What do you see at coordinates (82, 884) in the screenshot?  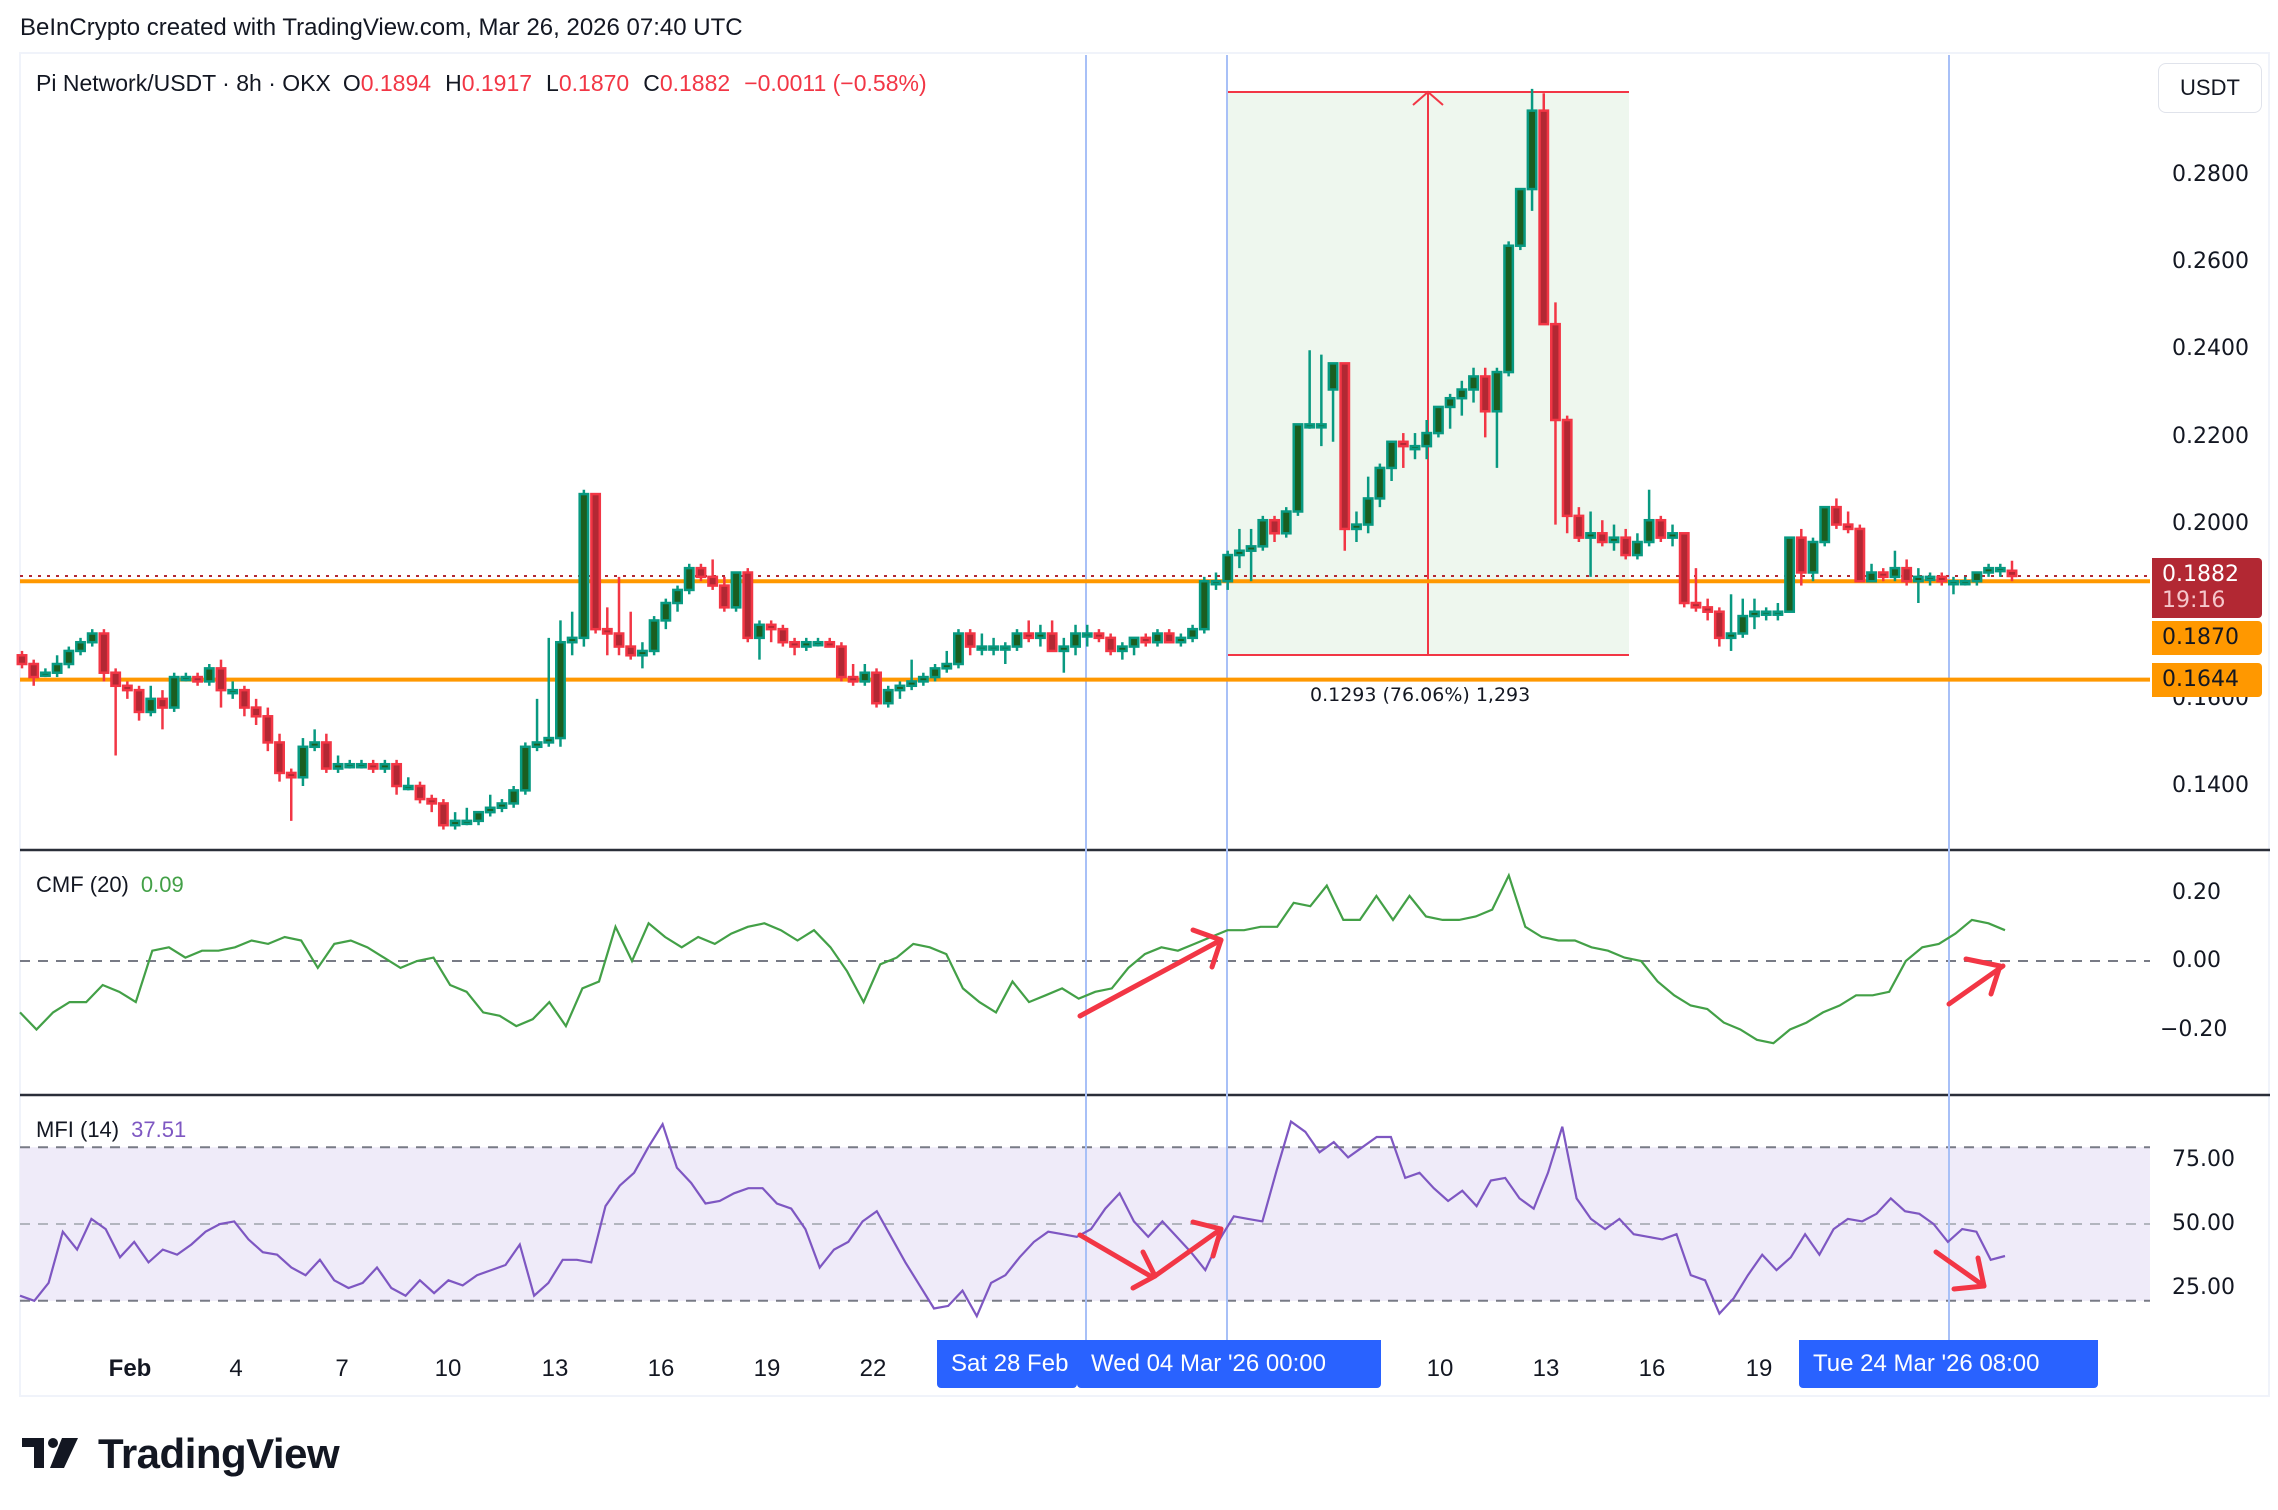 I see `cmf-title: CMF (20)` at bounding box center [82, 884].